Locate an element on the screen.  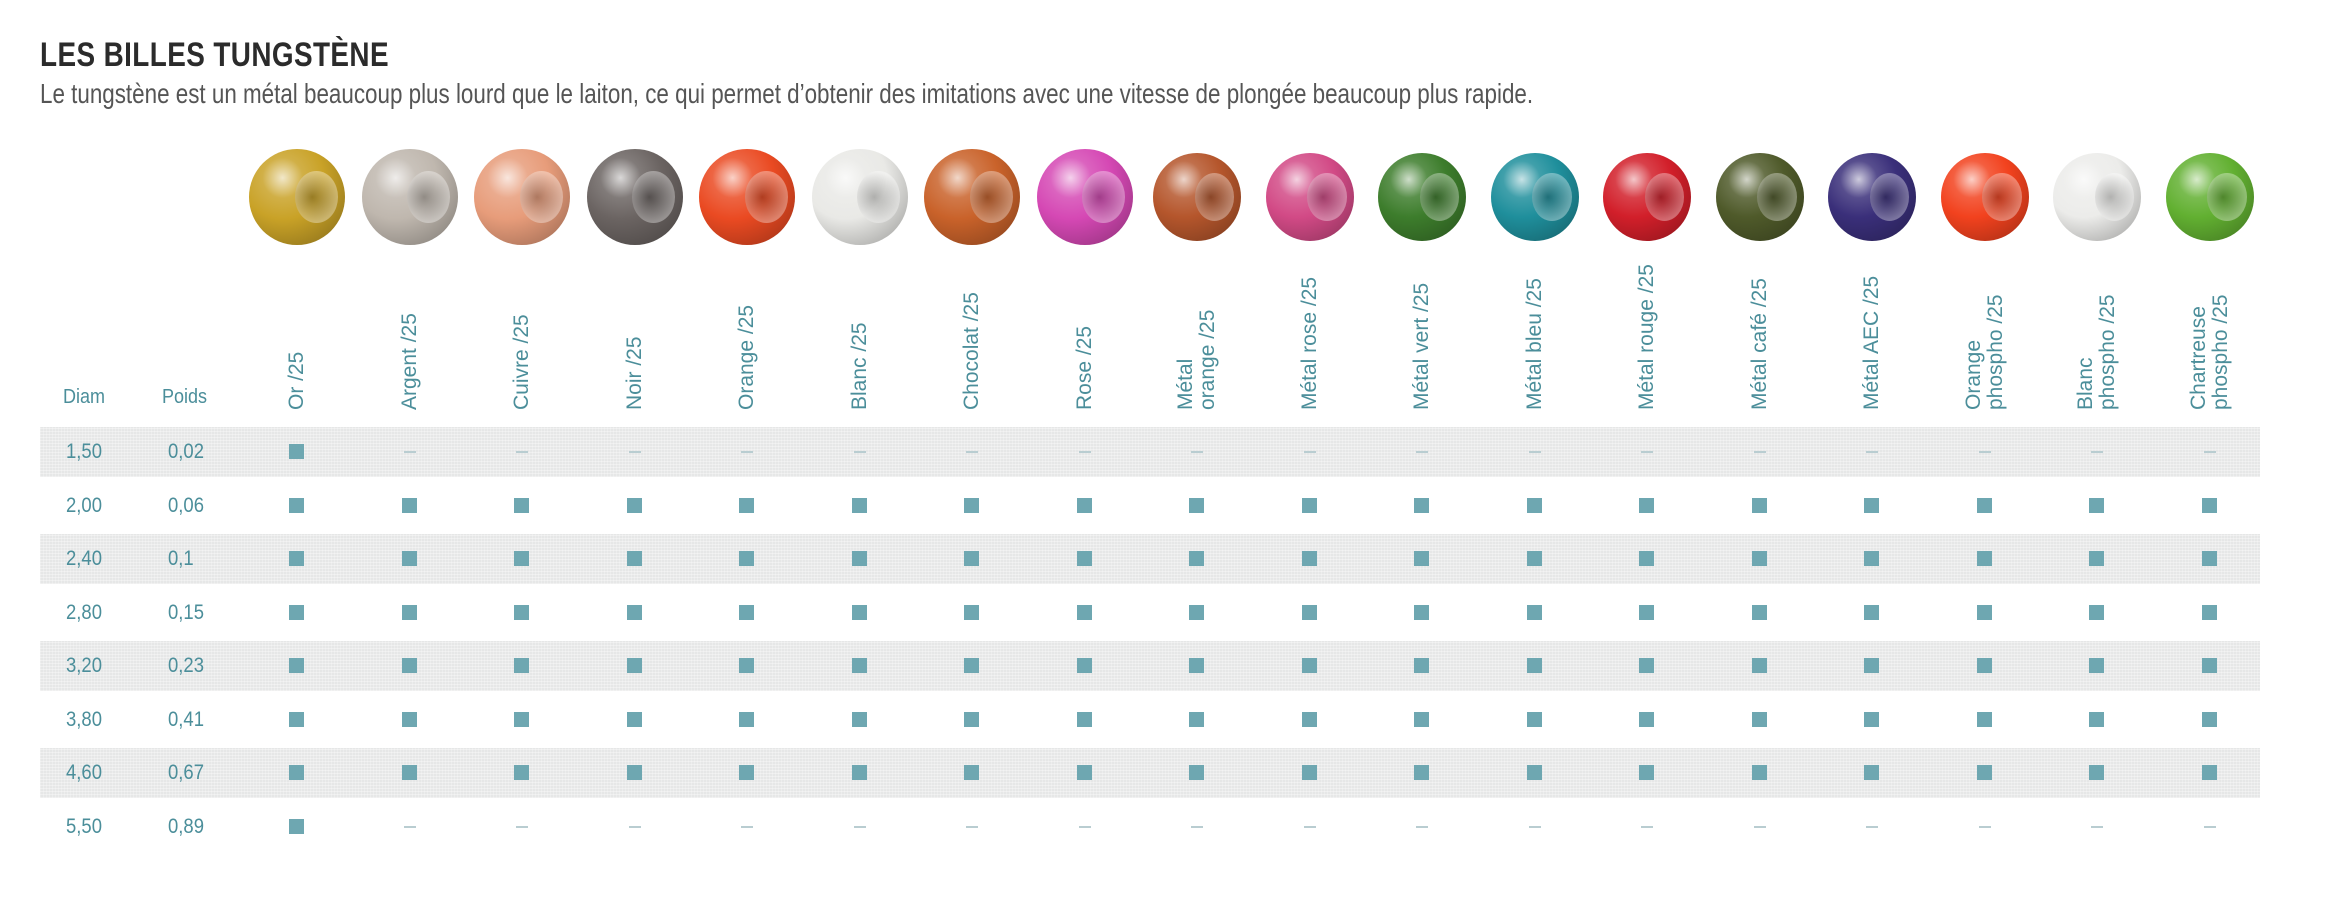
poids-cell: 0,41 is located at coordinates (186, 719).